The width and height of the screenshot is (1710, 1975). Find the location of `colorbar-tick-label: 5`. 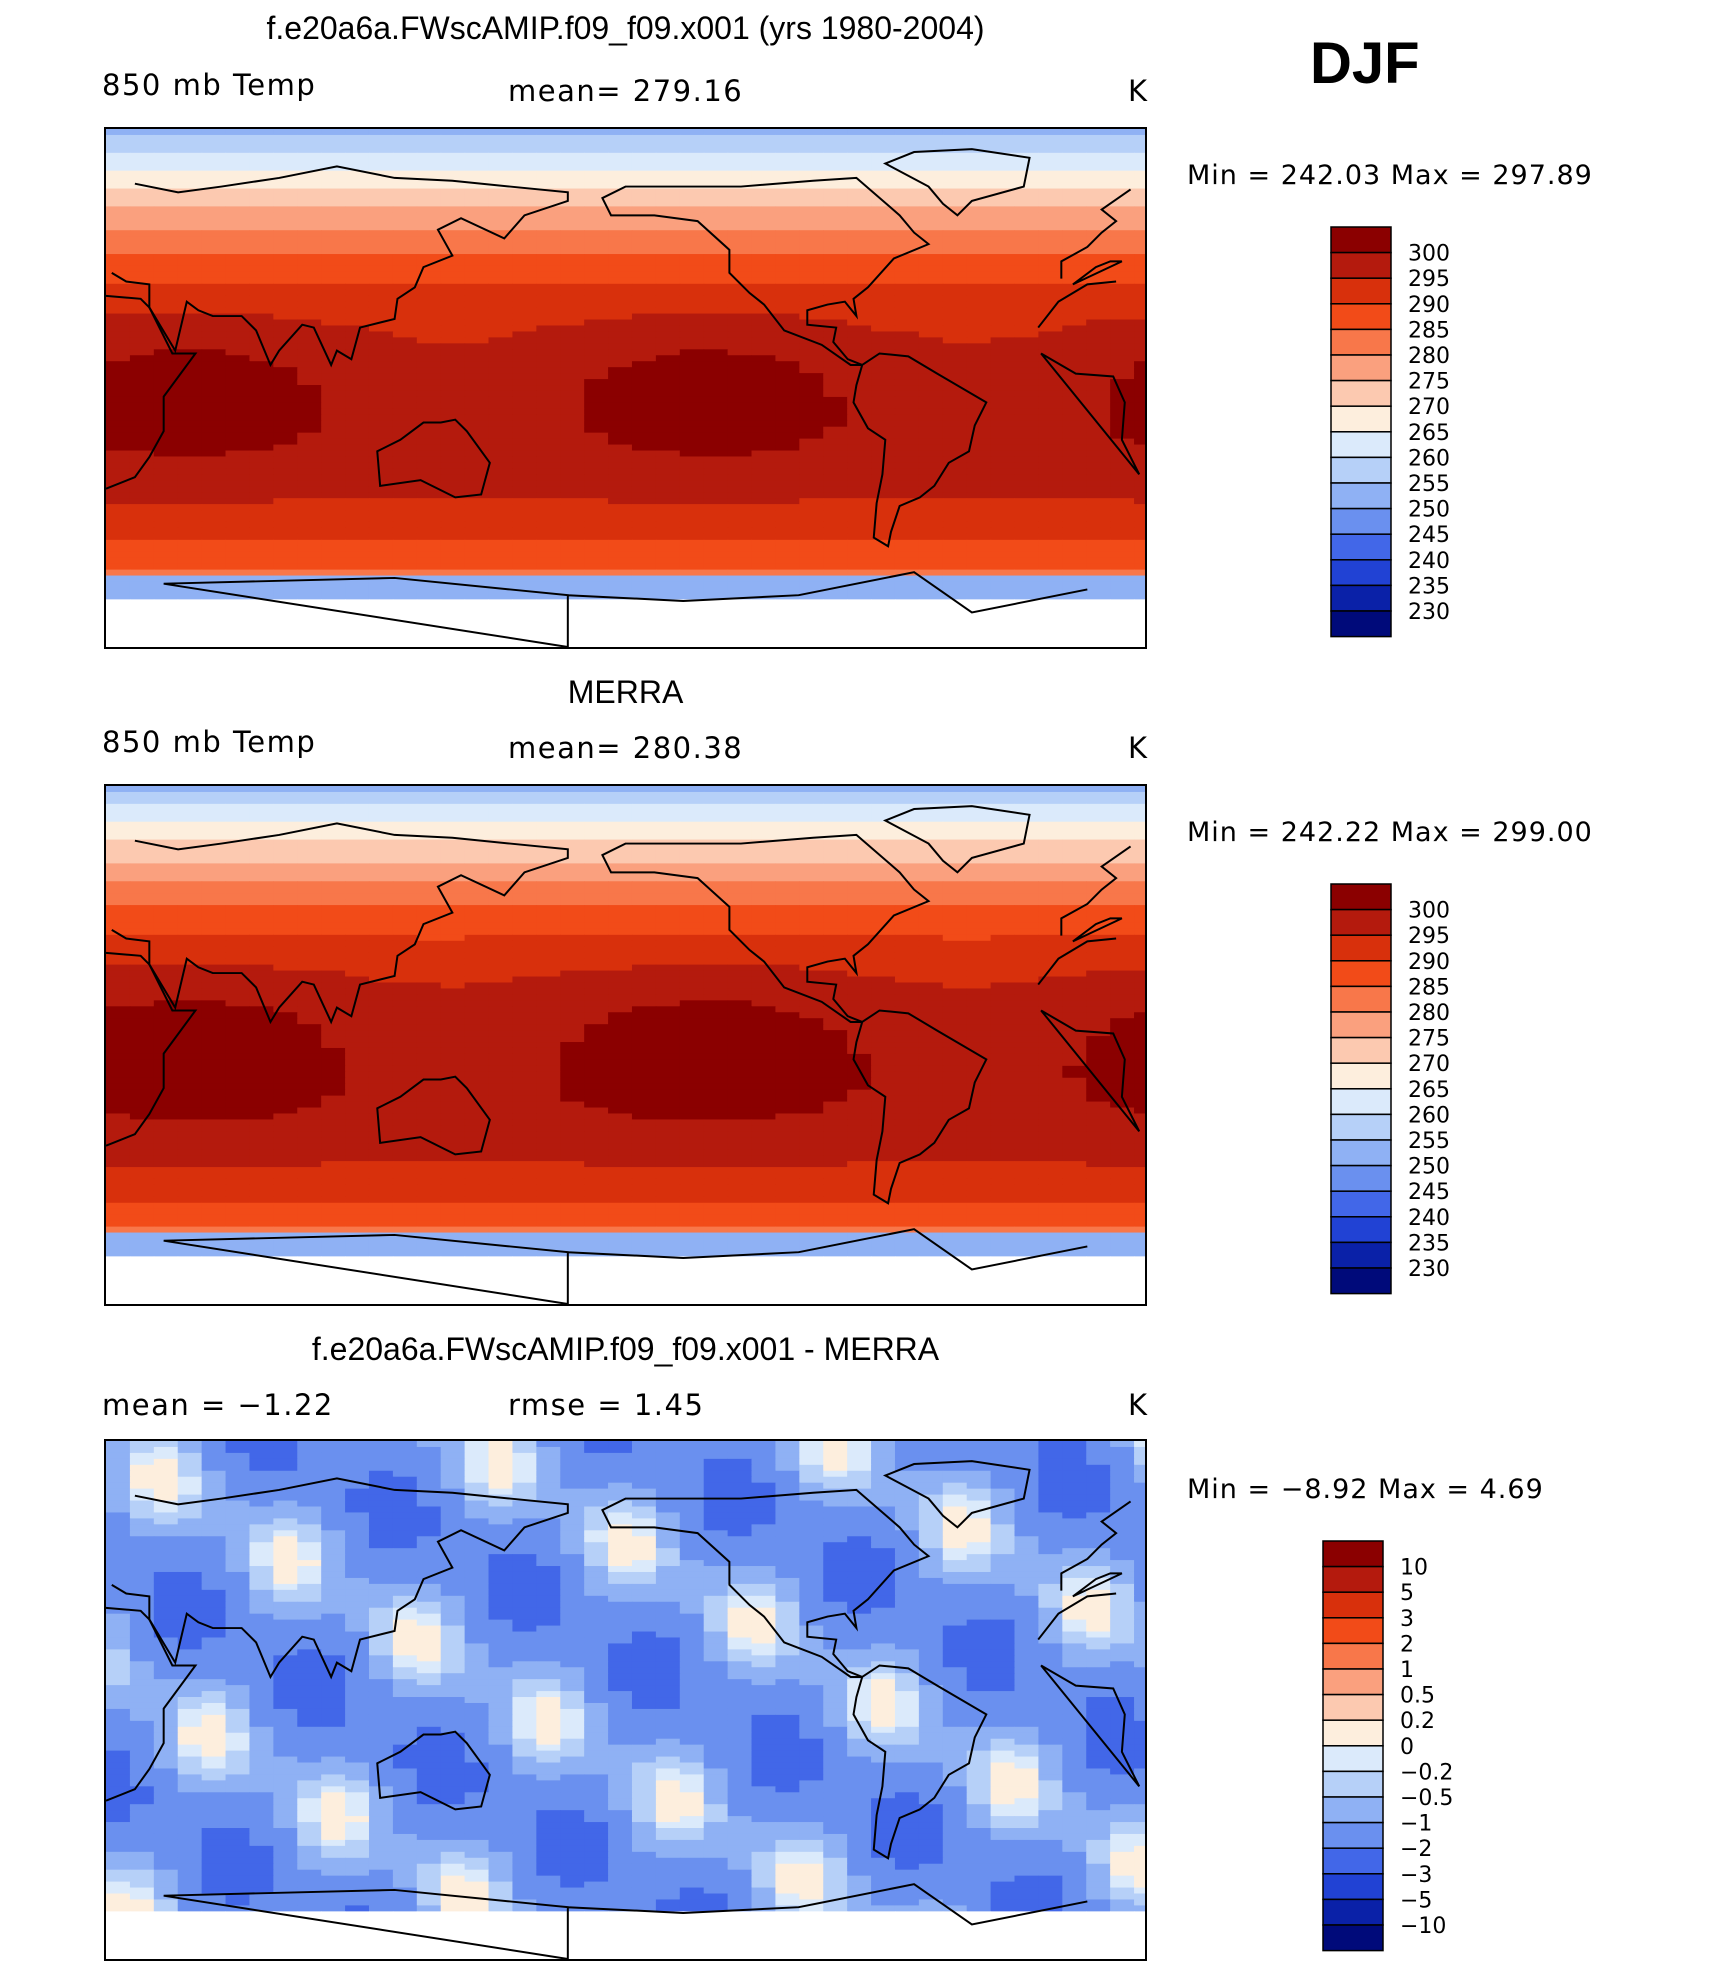

colorbar-tick-label: 5 is located at coordinates (1407, 1593).